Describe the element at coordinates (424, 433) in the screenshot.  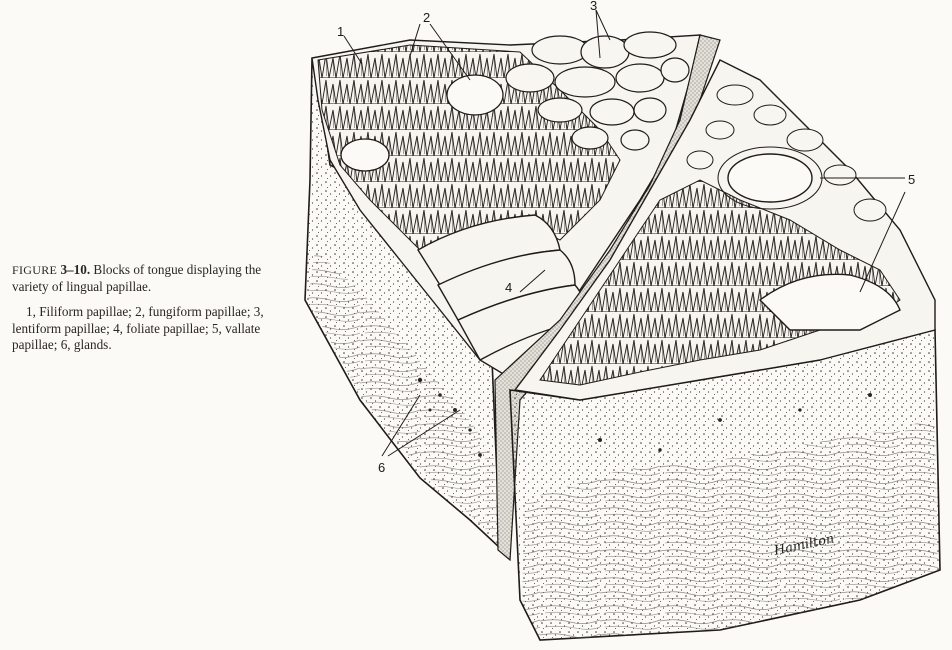
I see `leader-6b` at that location.